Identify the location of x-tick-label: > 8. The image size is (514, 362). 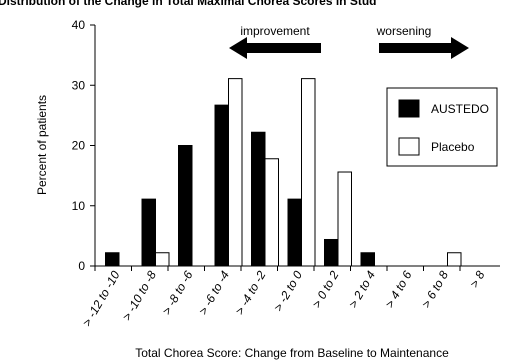
(477, 279).